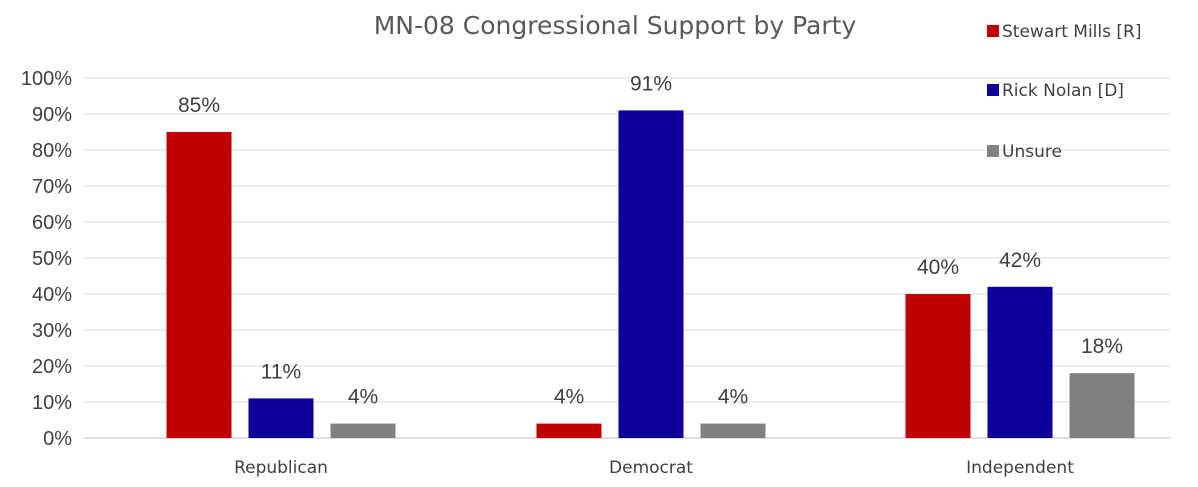  Describe the element at coordinates (1020, 260) in the screenshot. I see `data-label: 42%` at that location.